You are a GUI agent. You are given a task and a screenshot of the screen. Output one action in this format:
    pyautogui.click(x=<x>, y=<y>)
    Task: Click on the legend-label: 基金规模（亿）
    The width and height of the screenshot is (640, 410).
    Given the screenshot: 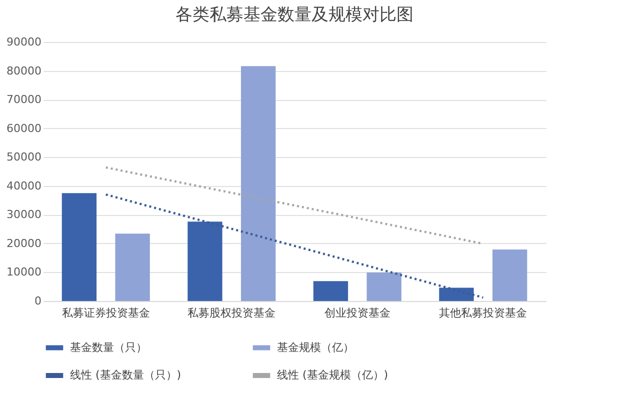 What is the action you would take?
    pyautogui.click(x=315, y=347)
    